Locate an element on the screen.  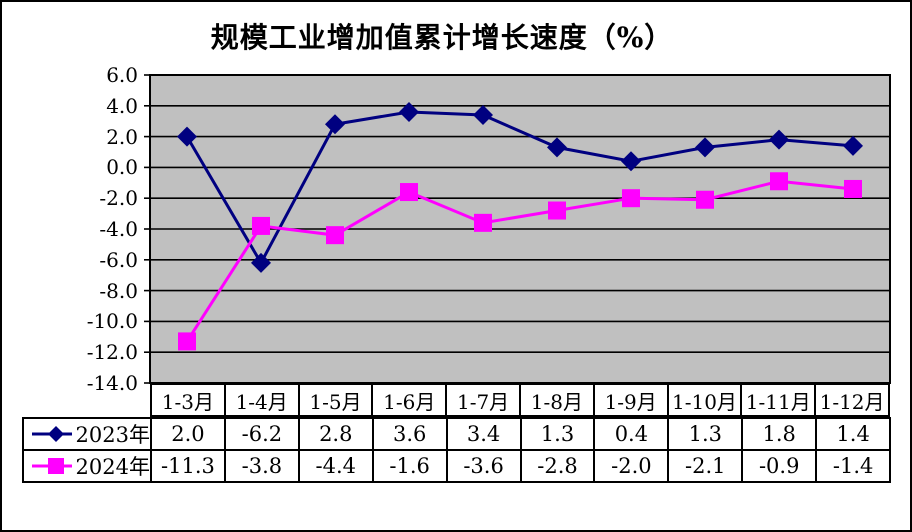
category-header-cell: 1-6月 is located at coordinates (408, 400).